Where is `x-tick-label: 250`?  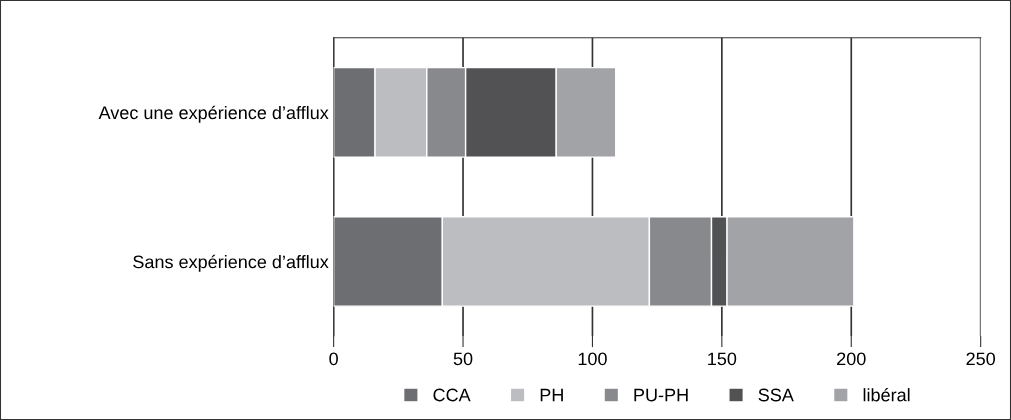
x-tick-label: 250 is located at coordinates (981, 359).